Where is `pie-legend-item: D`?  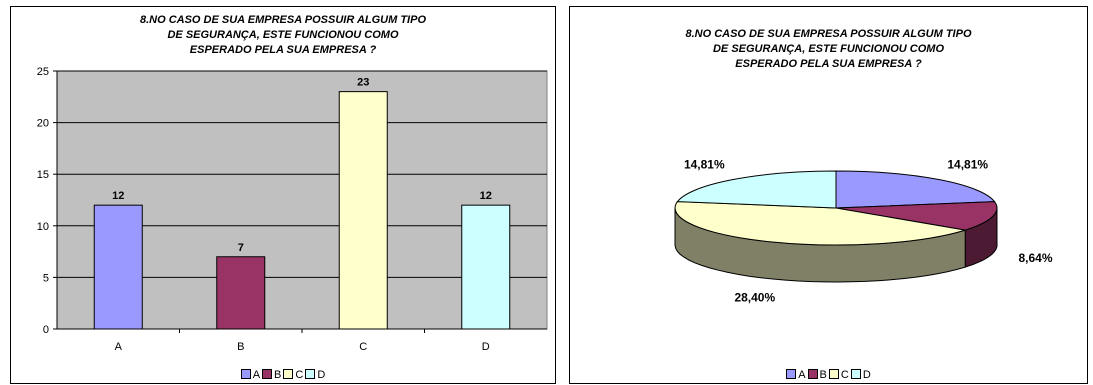
pie-legend-item: D is located at coordinates (860, 375).